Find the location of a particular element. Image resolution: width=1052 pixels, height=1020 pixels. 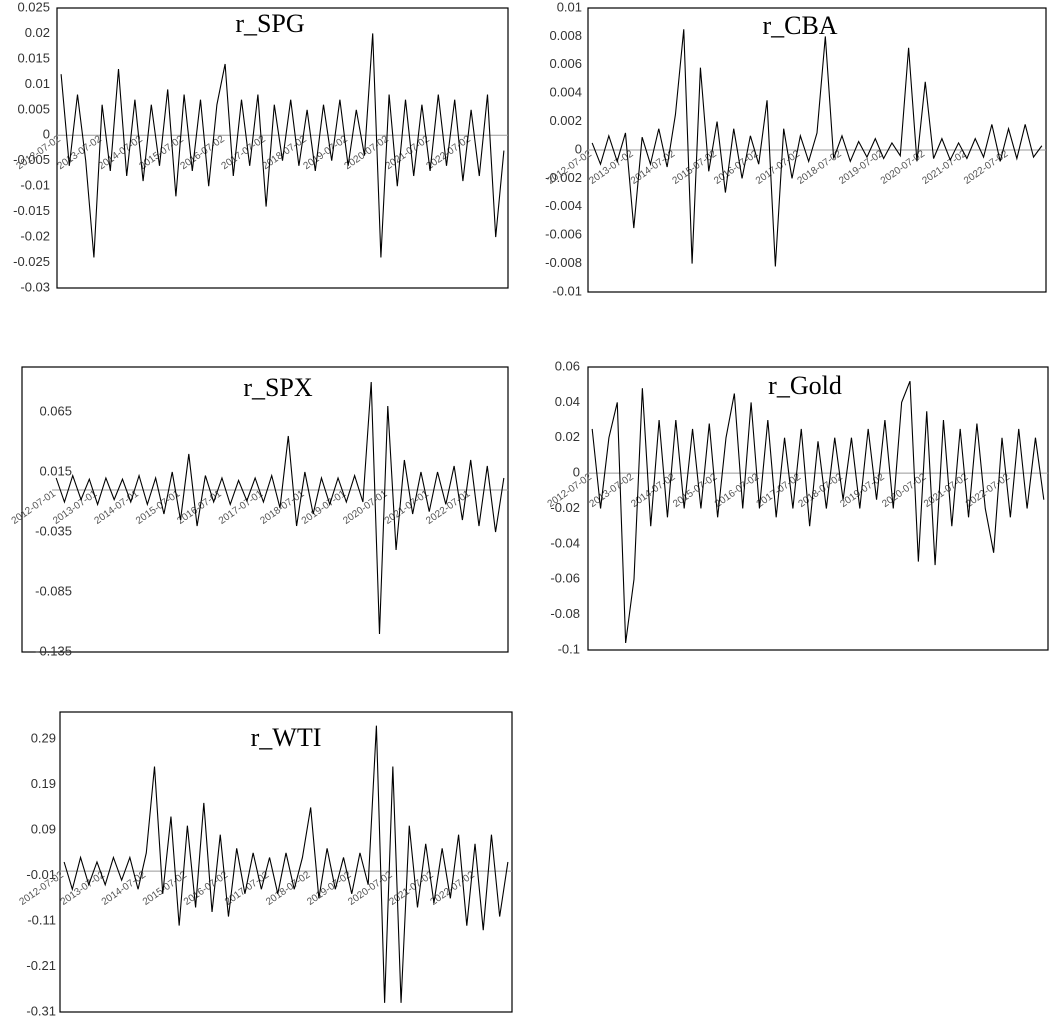

y-tick-label: 0.004 is located at coordinates (565, 92).